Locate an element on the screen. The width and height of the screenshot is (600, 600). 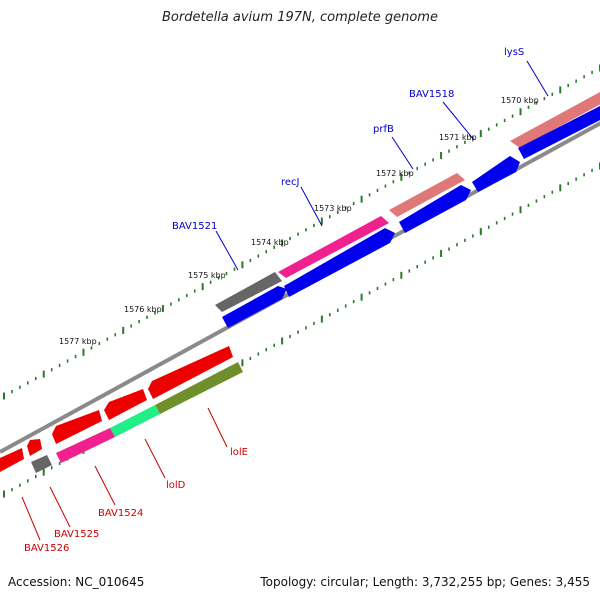
lower-gene-labels: lolE lolD BAV1524 BAV1525 BAV1526 is located at coordinates (136, 500).